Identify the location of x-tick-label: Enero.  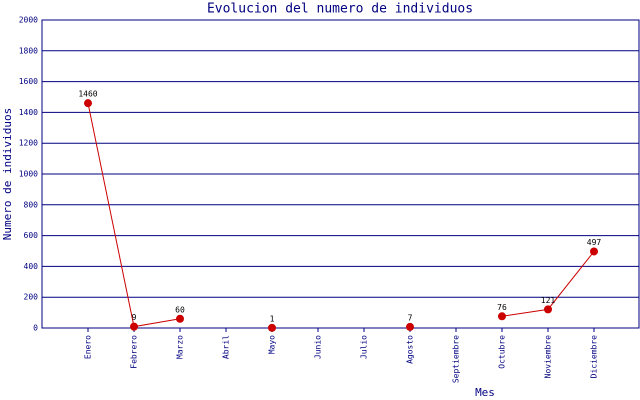
(88, 347).